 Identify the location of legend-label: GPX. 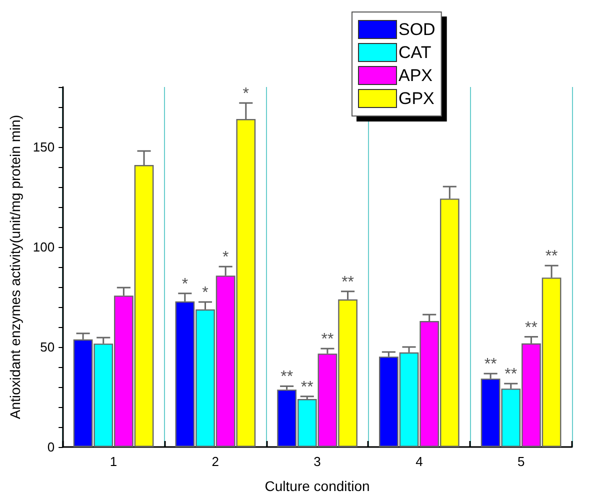
(416, 98).